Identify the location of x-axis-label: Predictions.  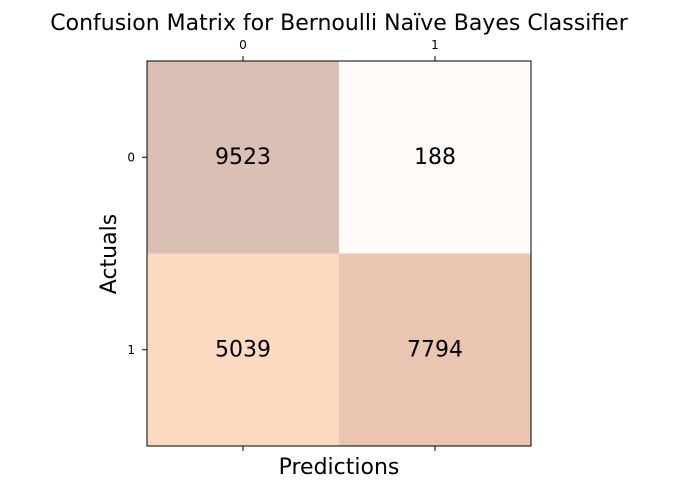
(339, 467).